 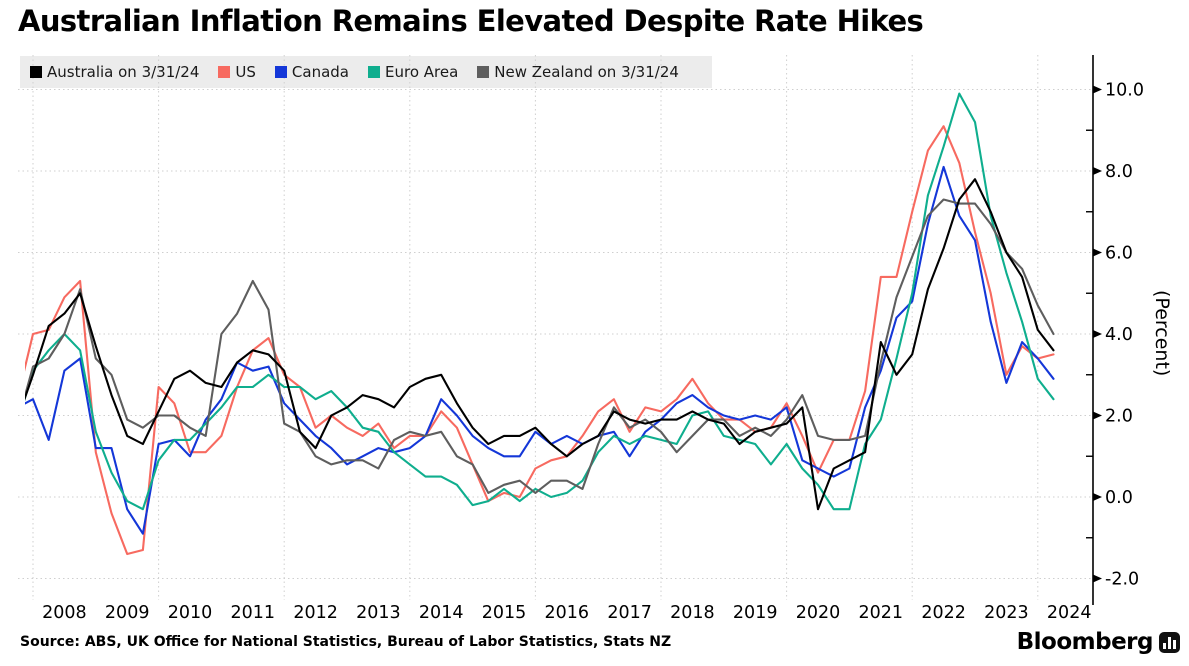 What do you see at coordinates (1119, 335) in the screenshot?
I see `svg-text: 4.0` at bounding box center [1119, 335].